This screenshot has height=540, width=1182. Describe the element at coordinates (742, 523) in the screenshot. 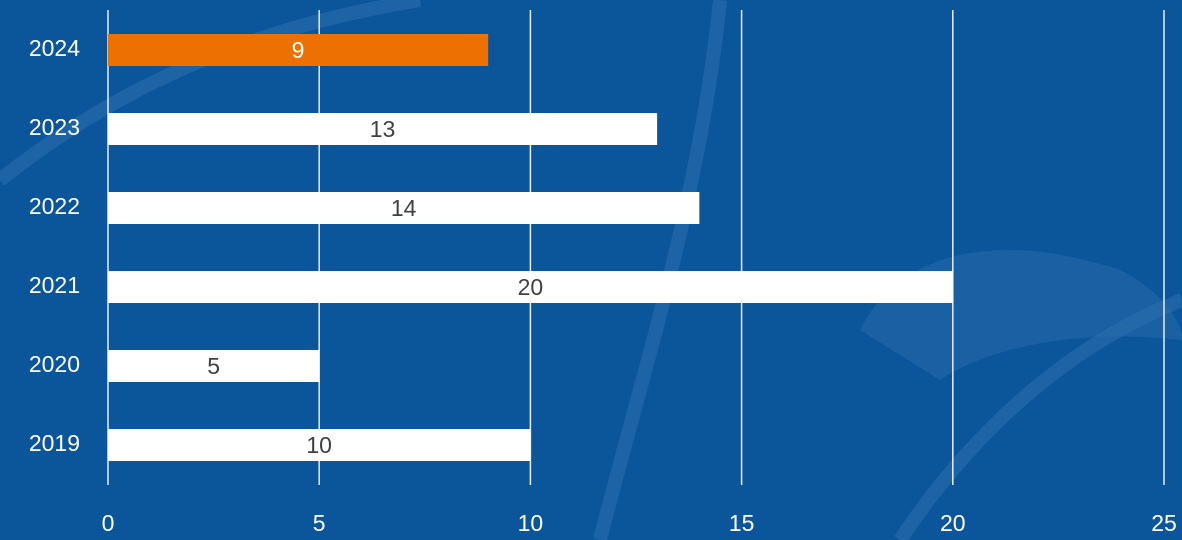

I see `x-tick-label: 15` at that location.